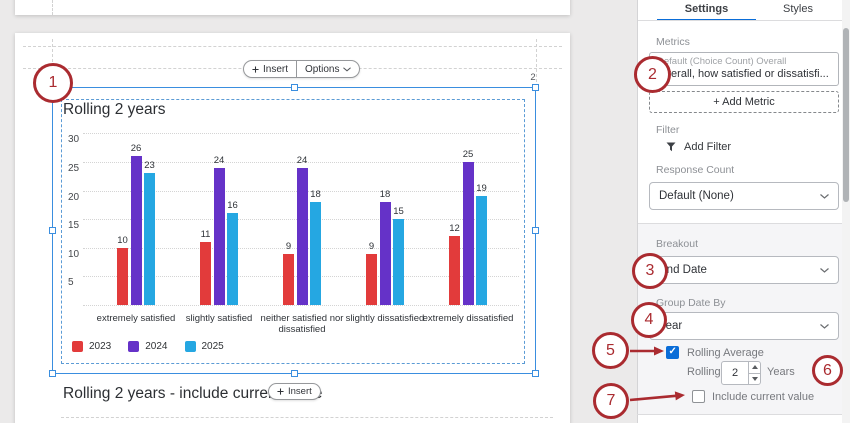  What do you see at coordinates (100, 346) in the screenshot?
I see `legend-label: 2023` at bounding box center [100, 346].